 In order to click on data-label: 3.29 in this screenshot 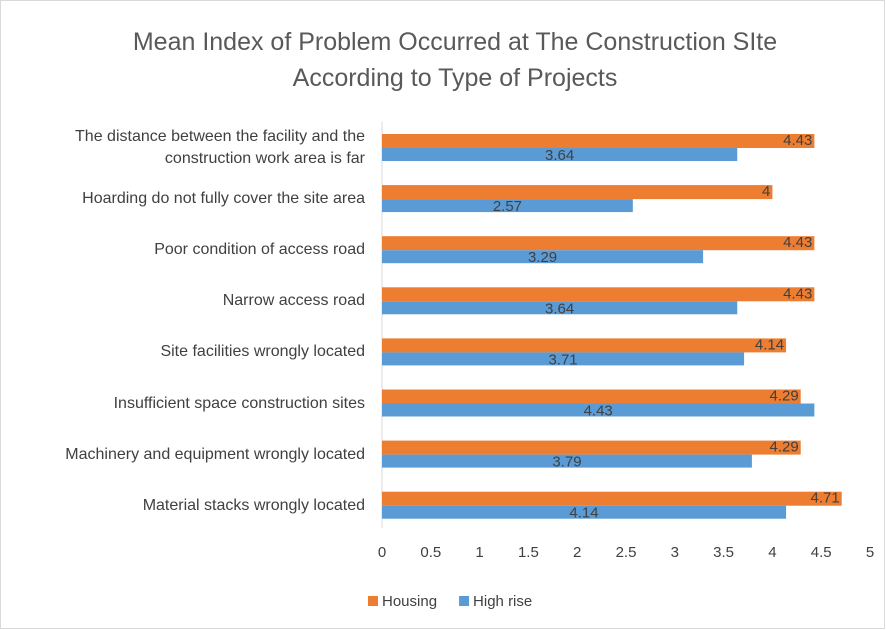, I will do `click(542, 257)`.